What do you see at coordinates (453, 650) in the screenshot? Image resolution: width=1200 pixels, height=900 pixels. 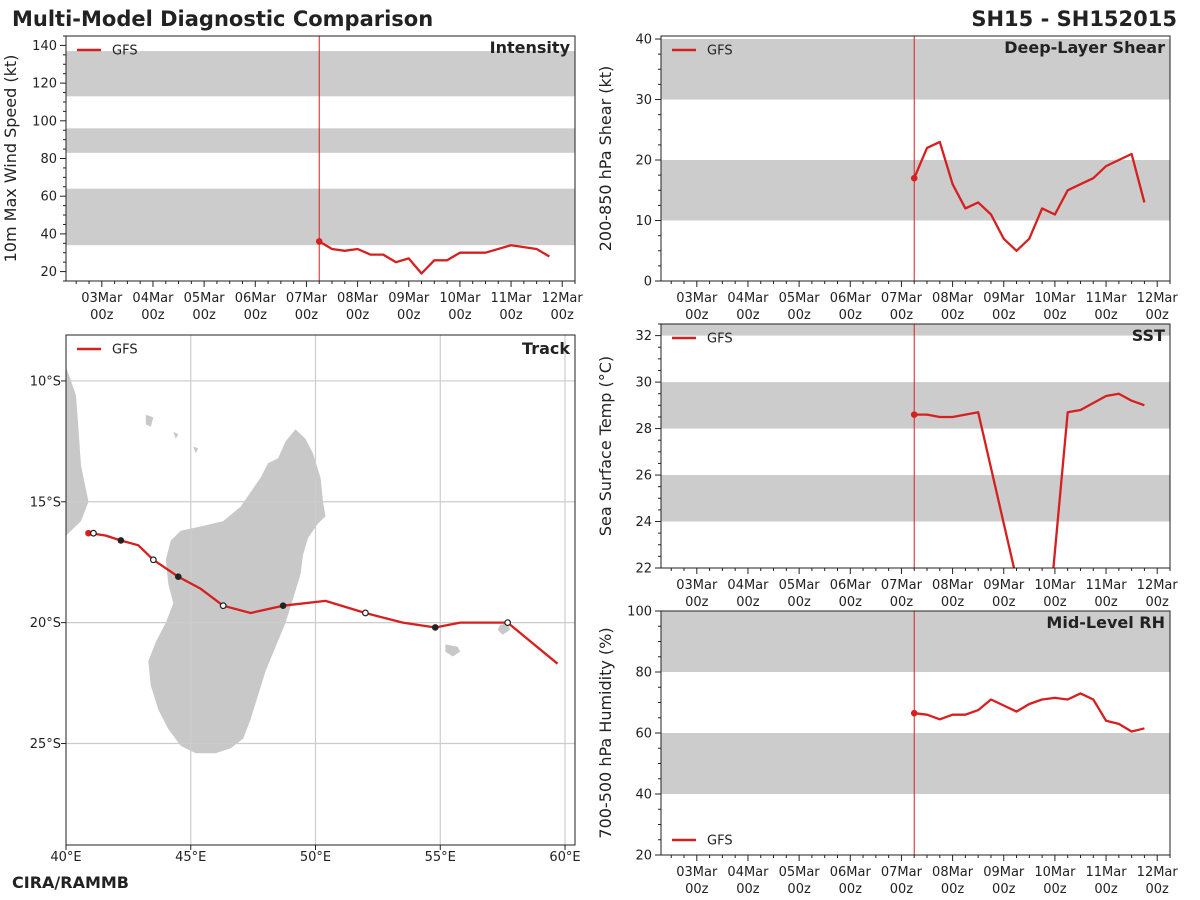 I see `reunion-island` at bounding box center [453, 650].